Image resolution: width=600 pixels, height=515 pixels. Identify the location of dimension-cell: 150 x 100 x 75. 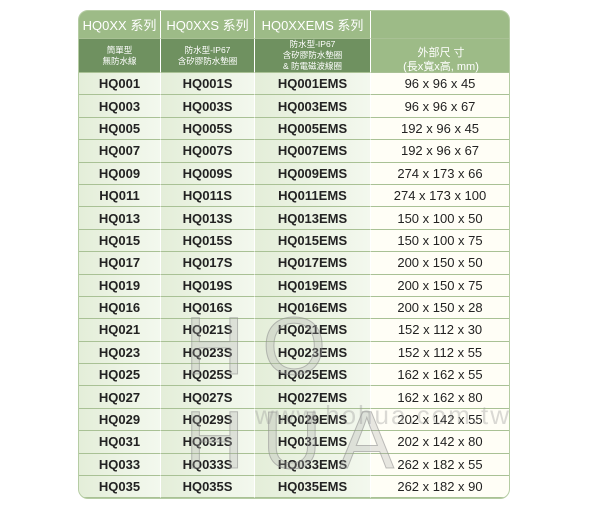
(440, 241).